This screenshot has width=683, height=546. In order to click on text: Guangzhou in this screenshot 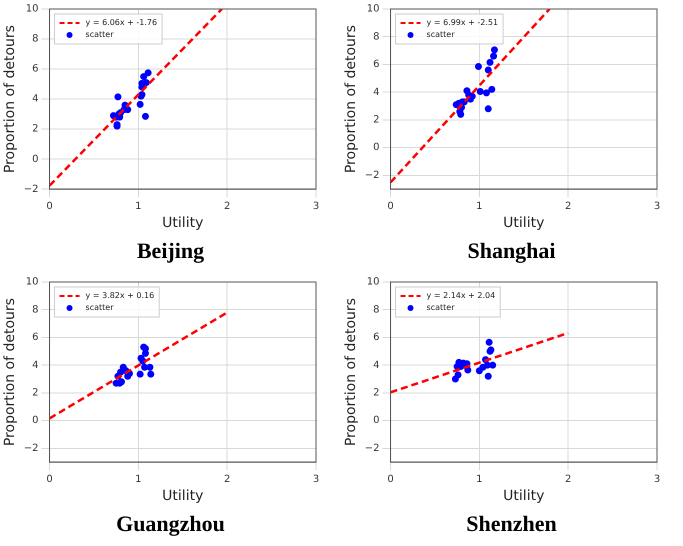, I will do `click(170, 524)`.